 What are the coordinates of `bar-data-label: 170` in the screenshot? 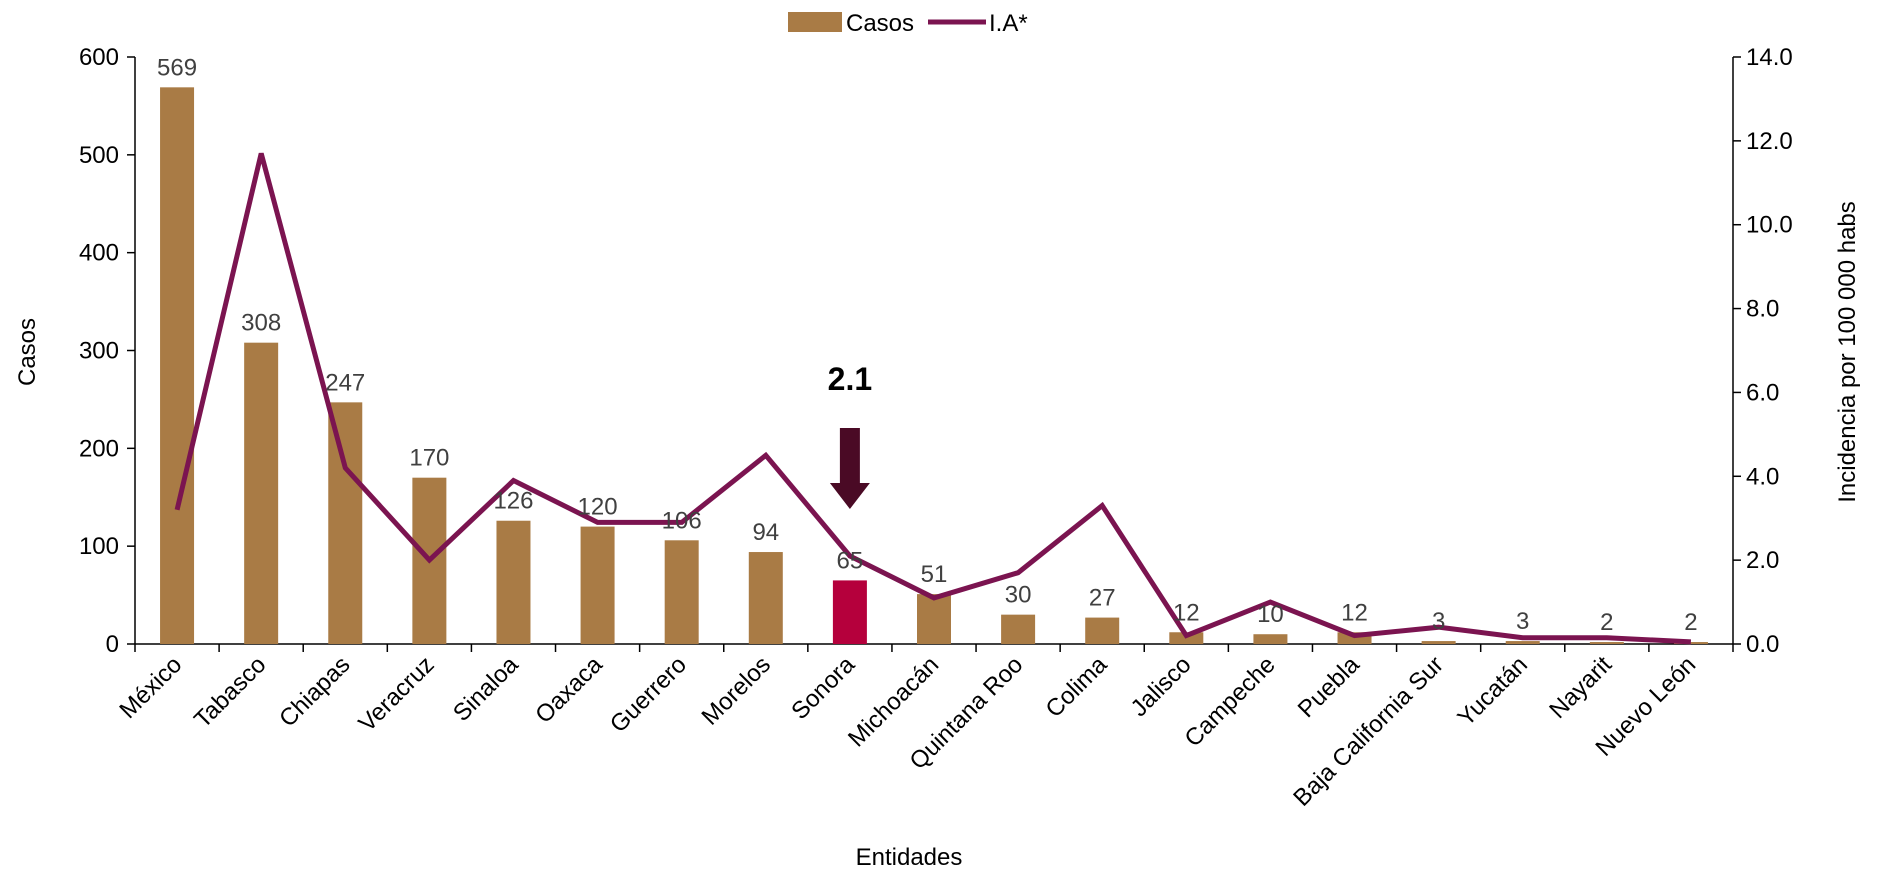 It's located at (429, 458).